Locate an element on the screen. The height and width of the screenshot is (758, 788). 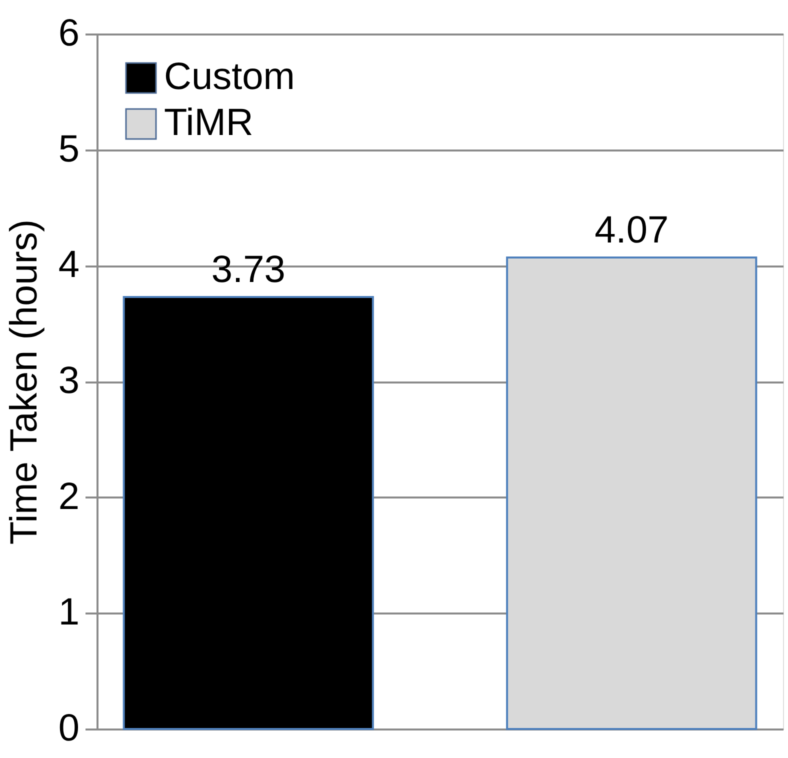
y-tick-label: 4 is located at coordinates (69, 265).